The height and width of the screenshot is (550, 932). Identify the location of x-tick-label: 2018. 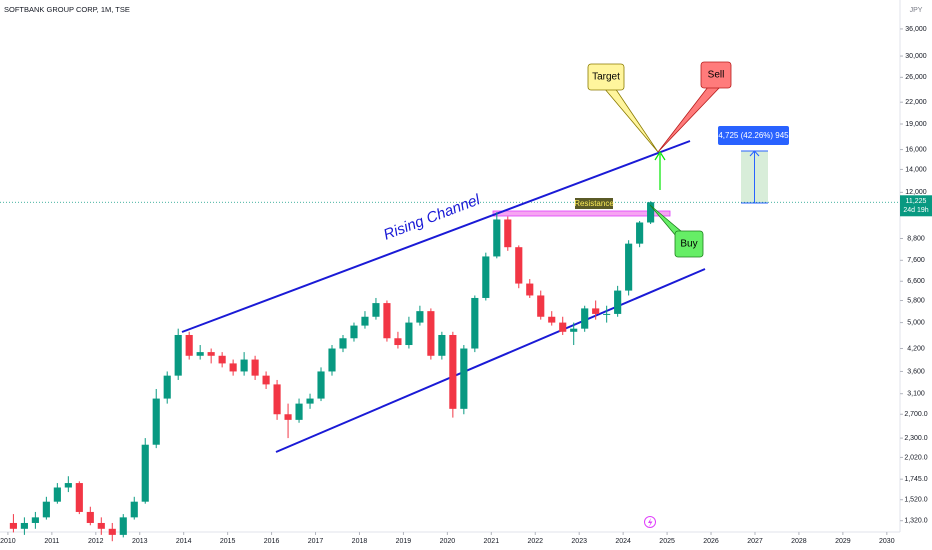
(360, 541).